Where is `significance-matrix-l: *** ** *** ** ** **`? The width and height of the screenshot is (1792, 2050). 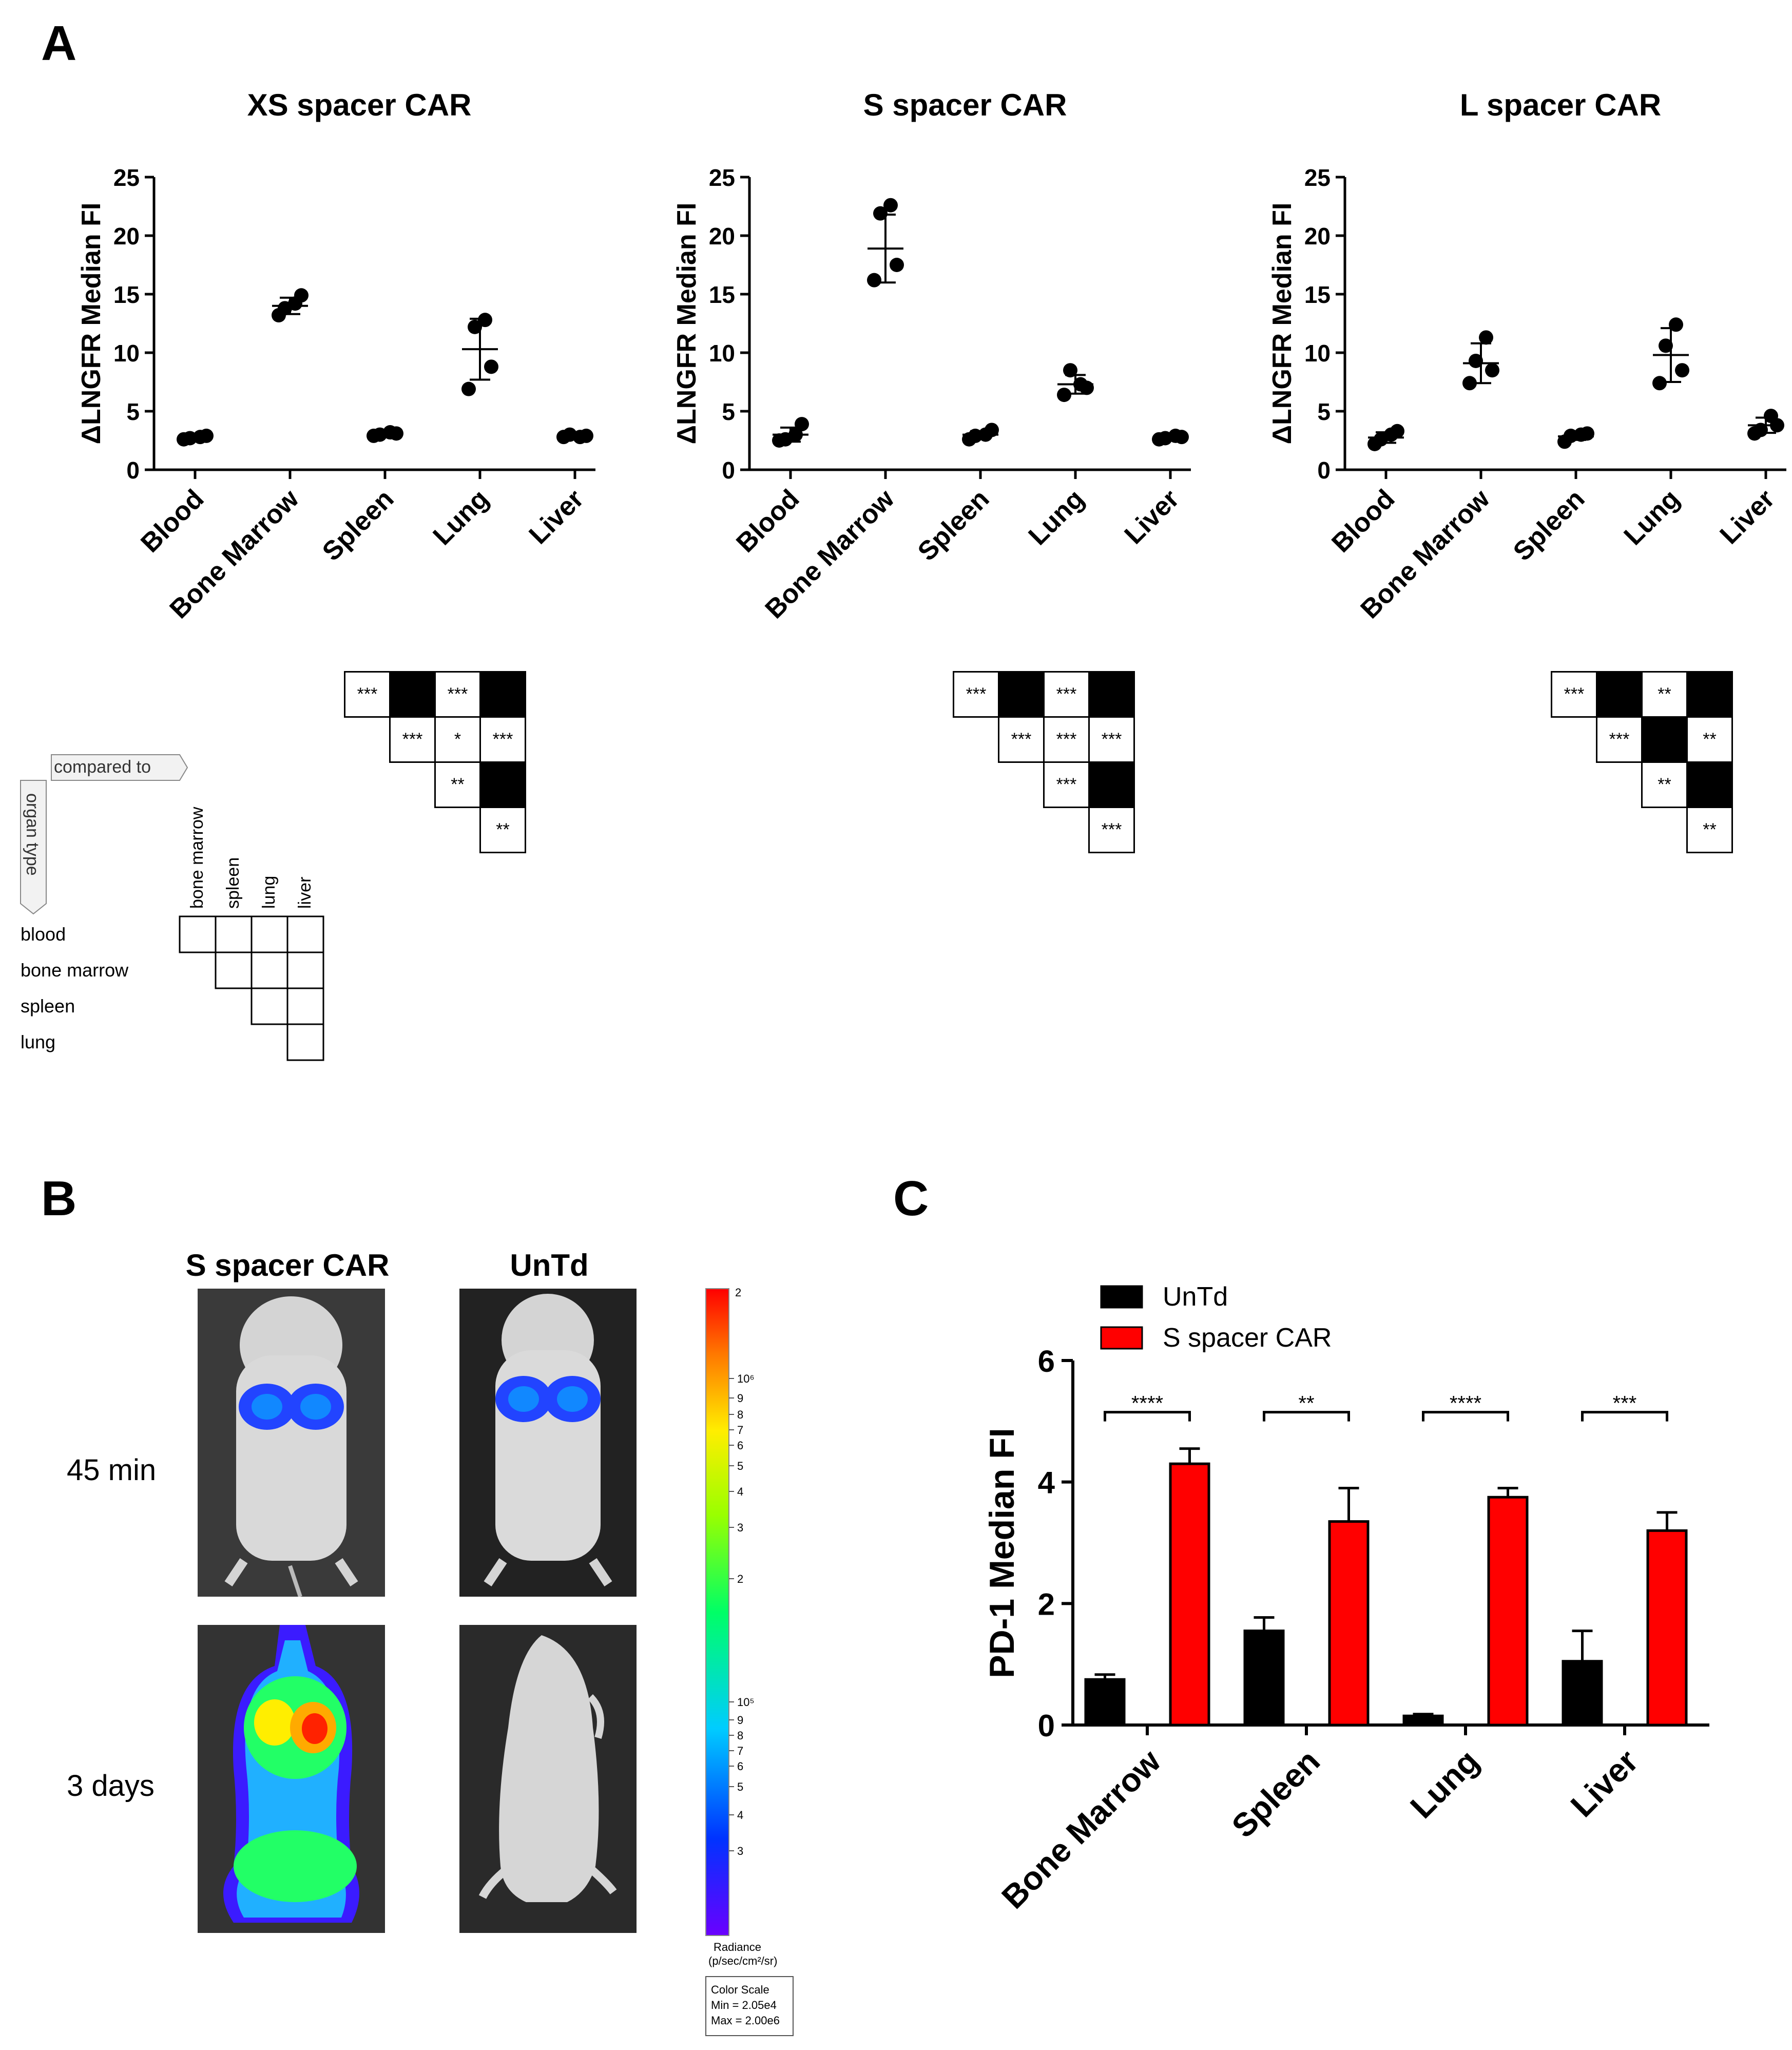 significance-matrix-l: *** ** *** ** ** ** is located at coordinates (1642, 762).